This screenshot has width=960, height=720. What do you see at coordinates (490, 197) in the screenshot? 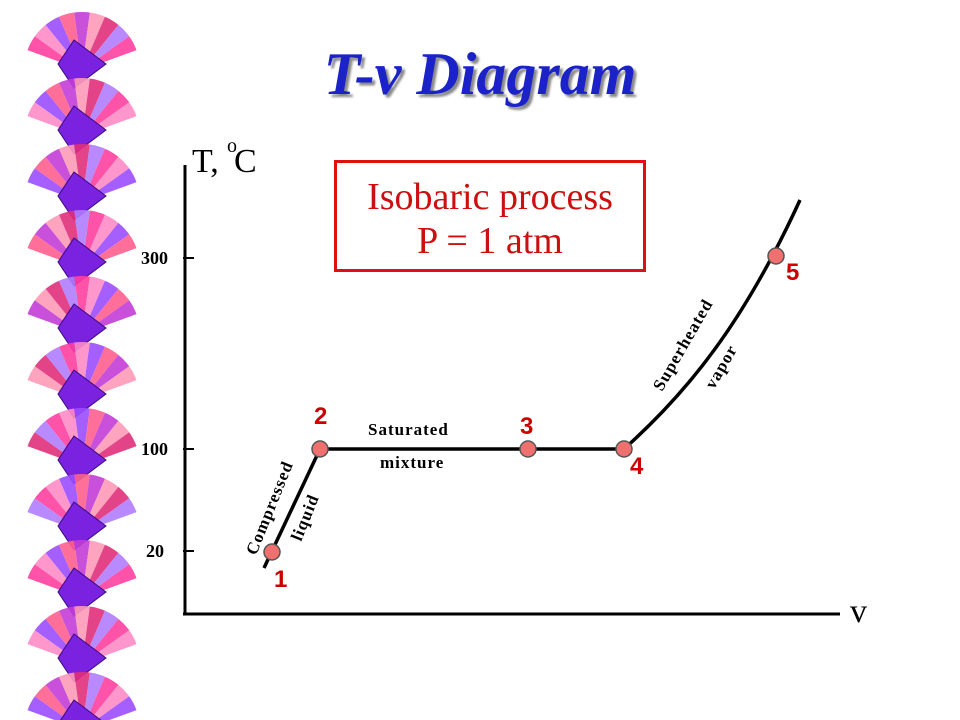
I see `process-box-line-1: Isobaric process` at bounding box center [490, 197].